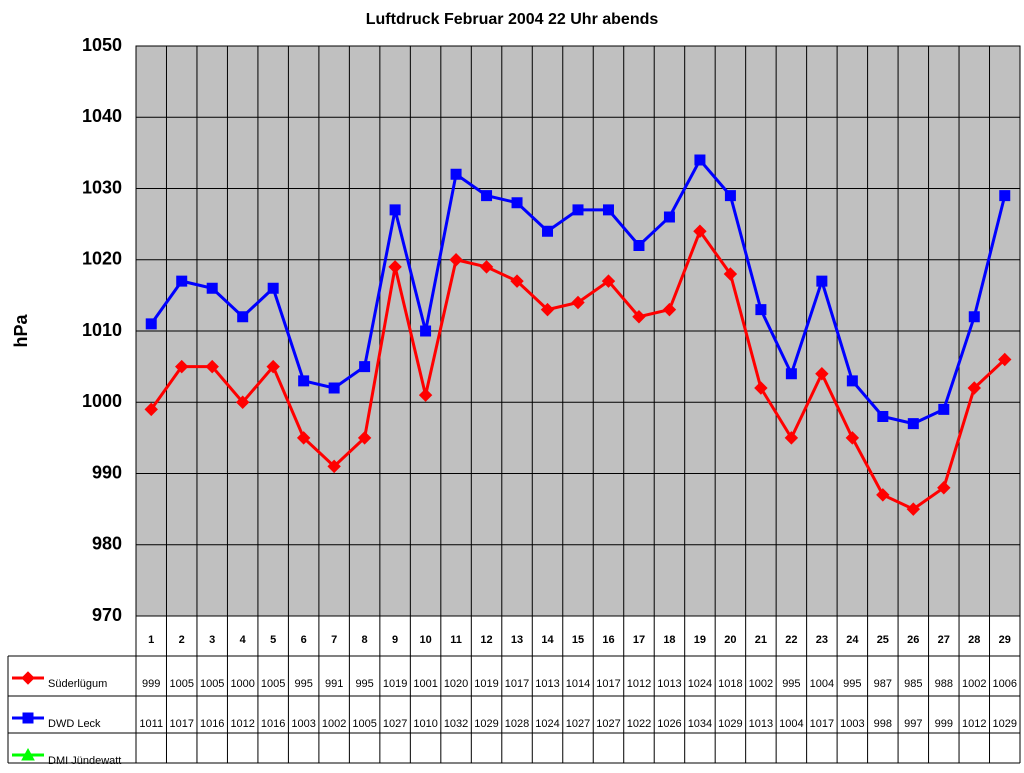 Image resolution: width=1024 pixels, height=773 pixels. Describe the element at coordinates (456, 724) in the screenshot. I see `table-value: 1032` at that location.